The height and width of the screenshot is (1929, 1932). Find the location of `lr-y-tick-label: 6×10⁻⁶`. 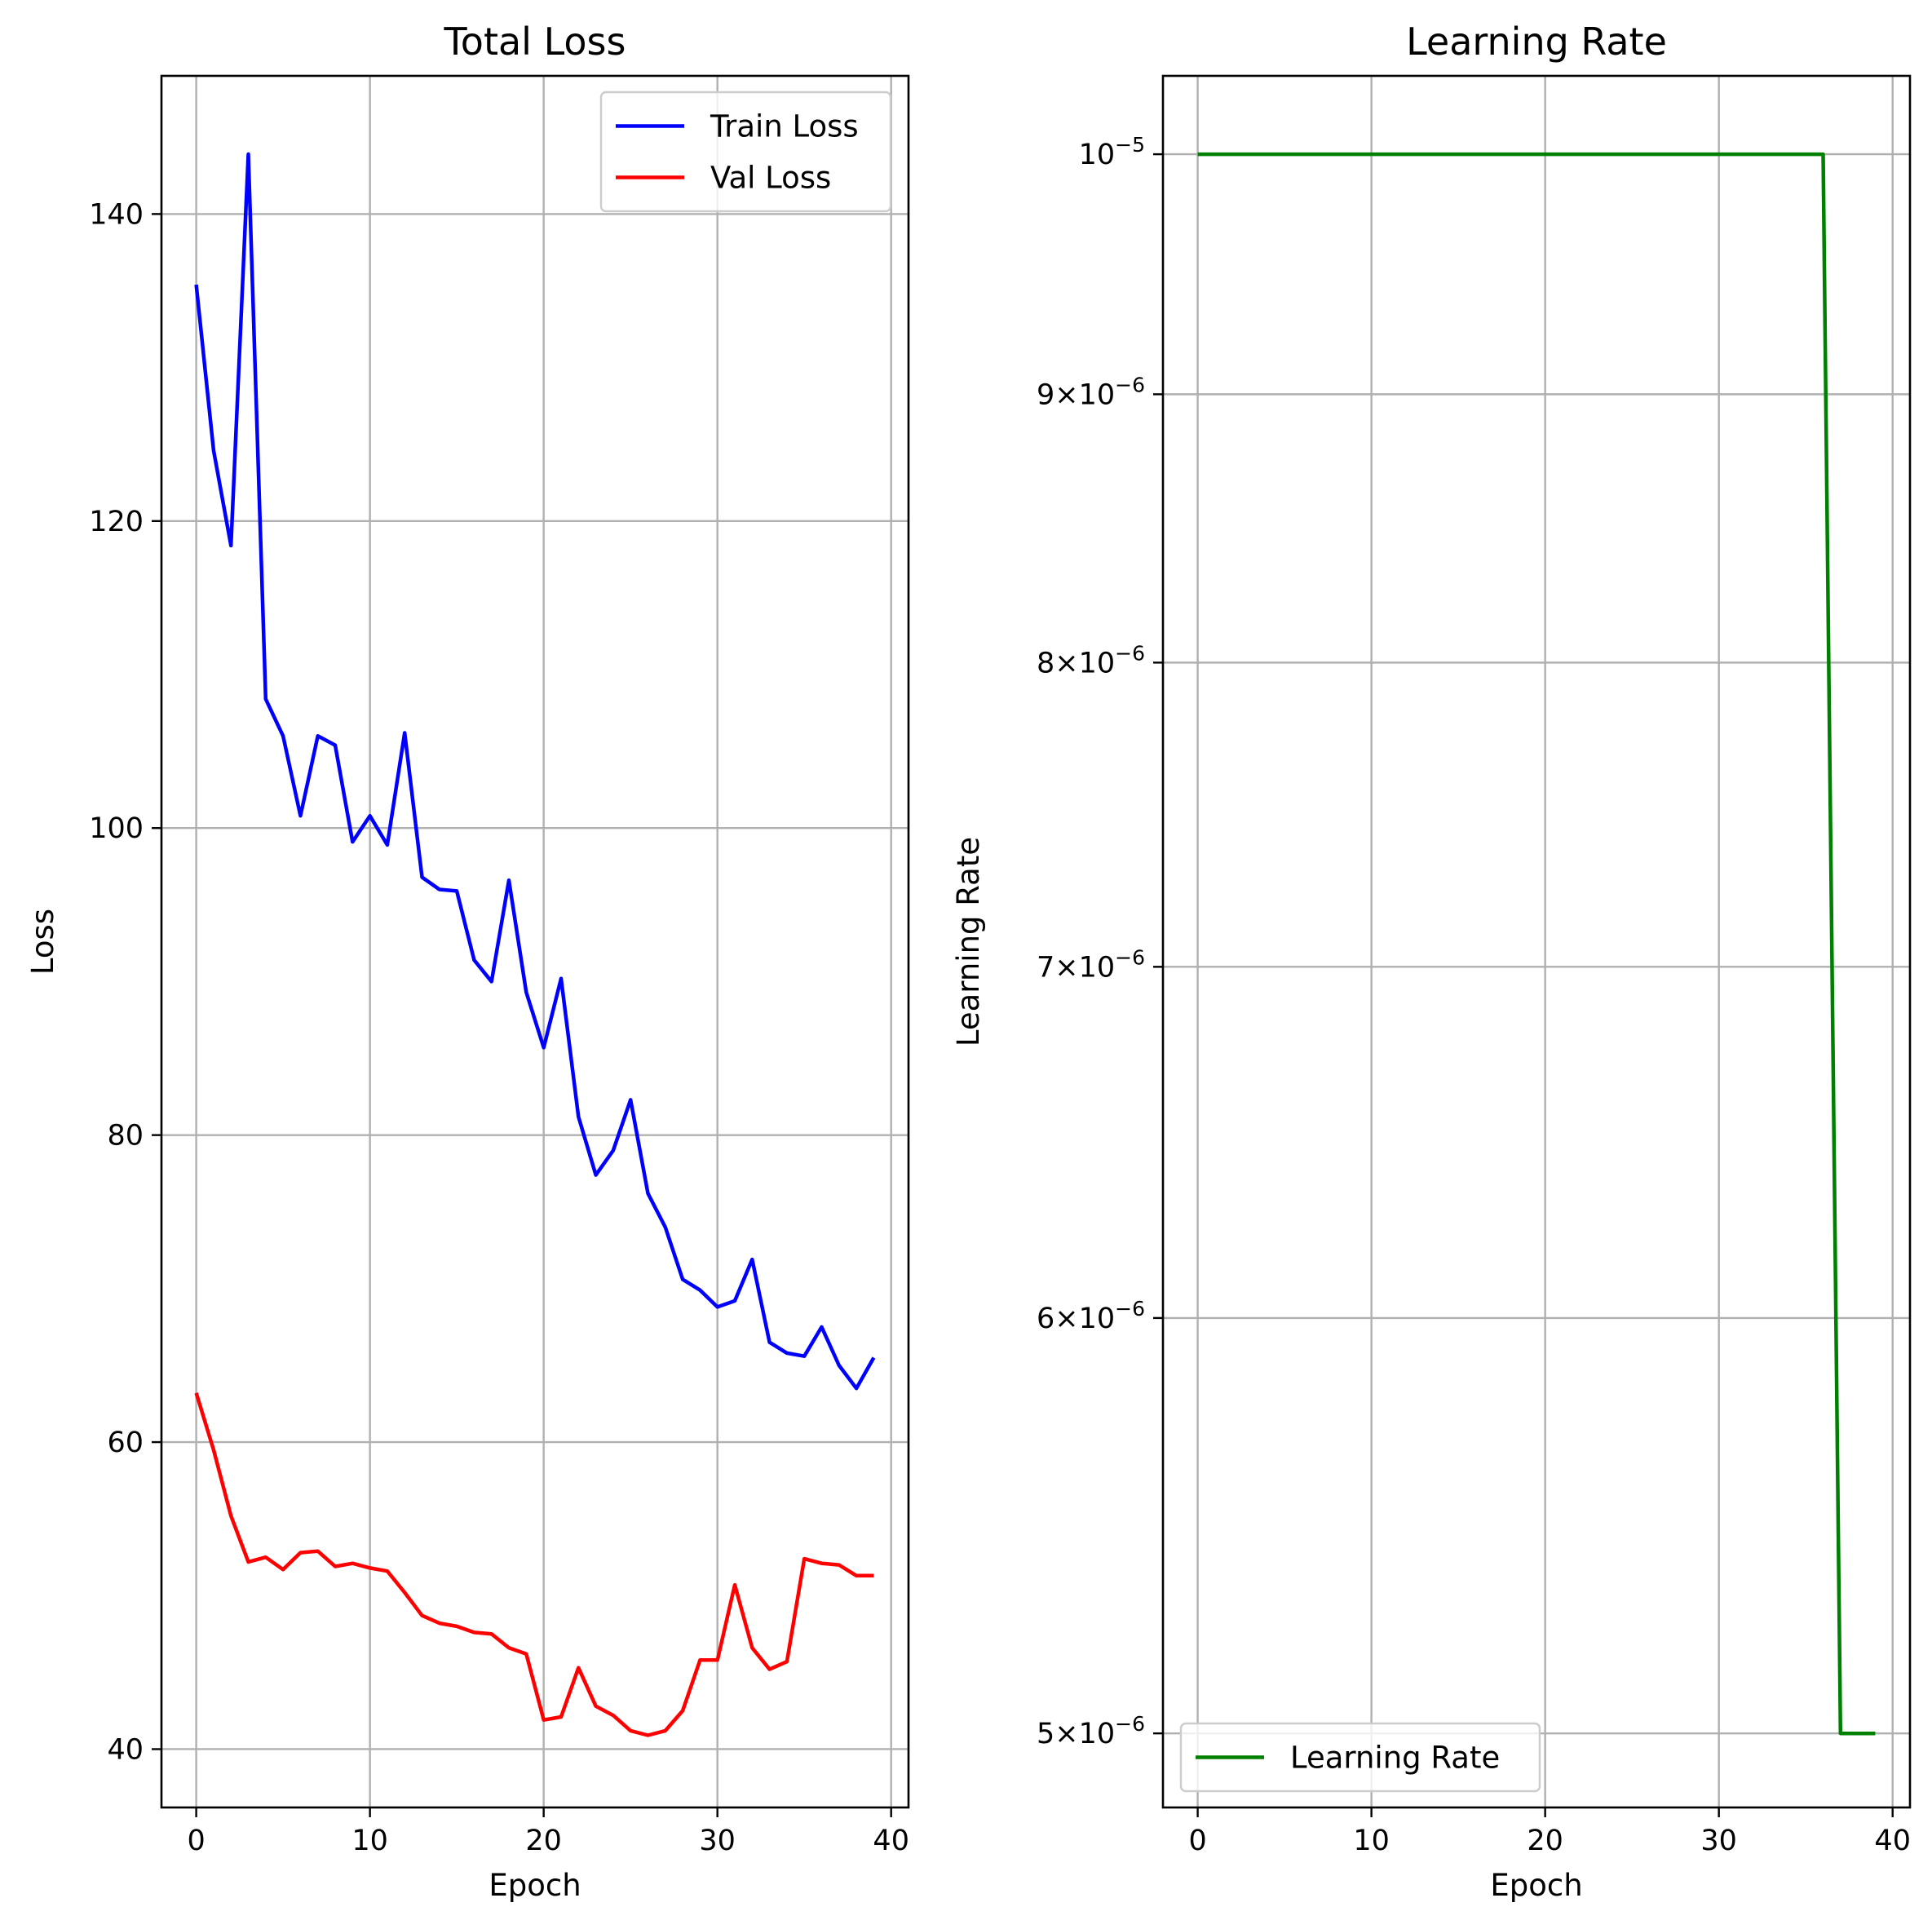

lr-y-tick-label: 6×10⁻⁶ is located at coordinates (1091, 1316).